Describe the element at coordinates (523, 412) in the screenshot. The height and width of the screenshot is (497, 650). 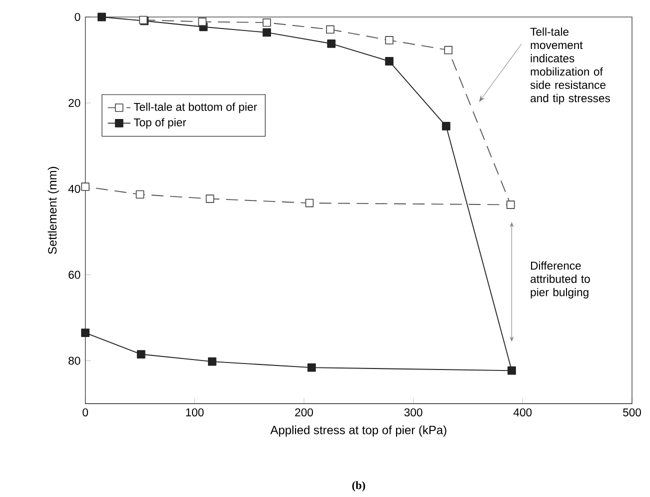
I see `x-tick-label: 400` at that location.